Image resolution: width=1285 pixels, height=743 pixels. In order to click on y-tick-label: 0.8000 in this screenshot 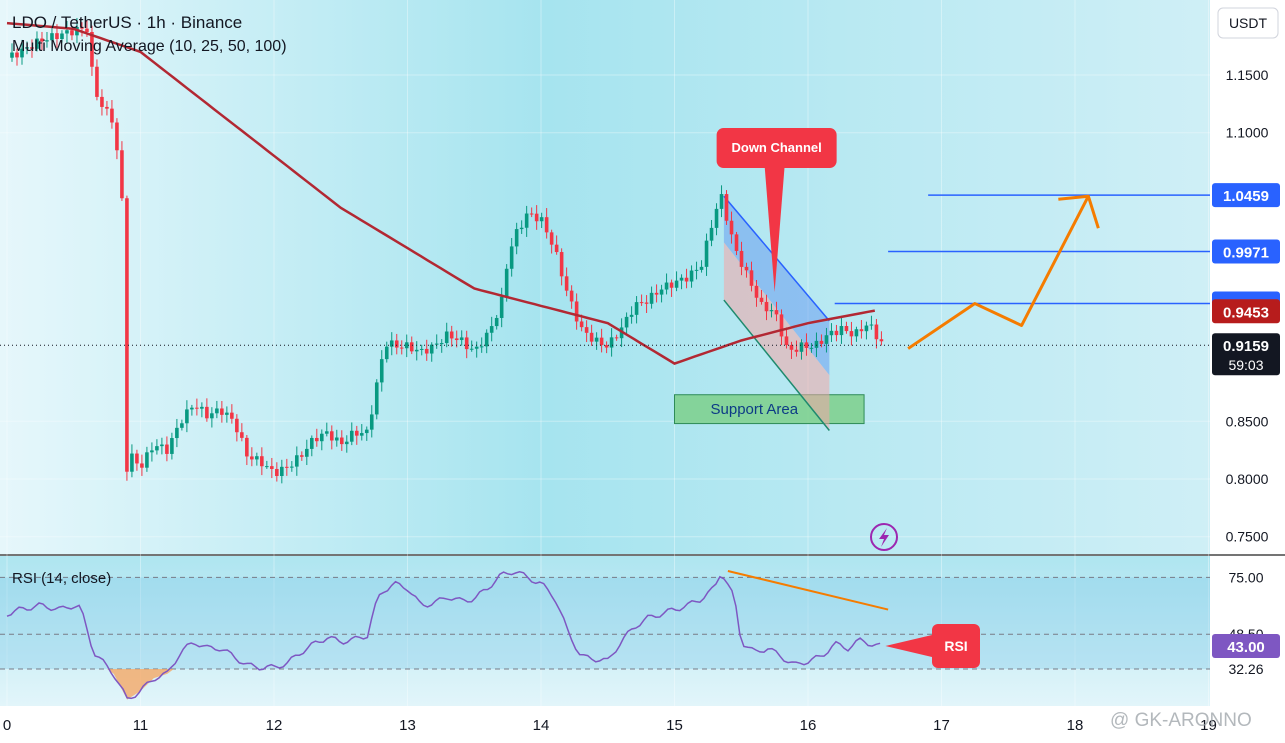, I will do `click(1247, 479)`.